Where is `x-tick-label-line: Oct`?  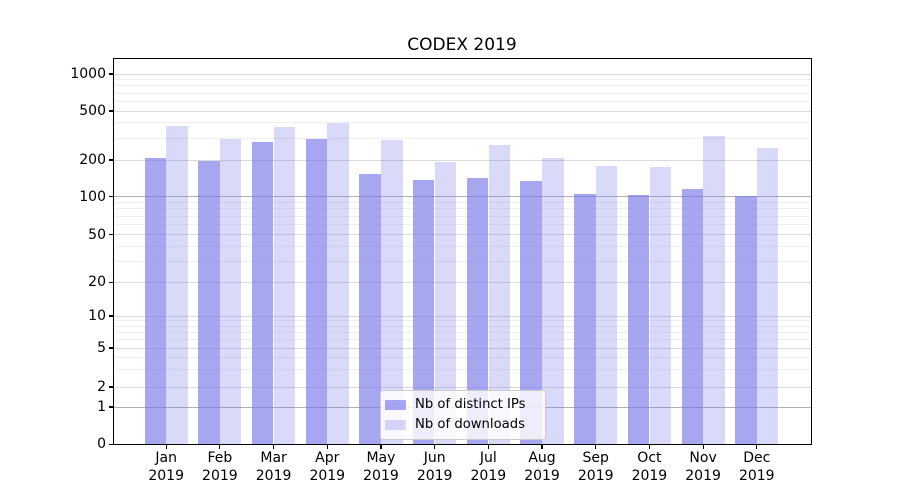
x-tick-label-line: Oct is located at coordinates (649, 458).